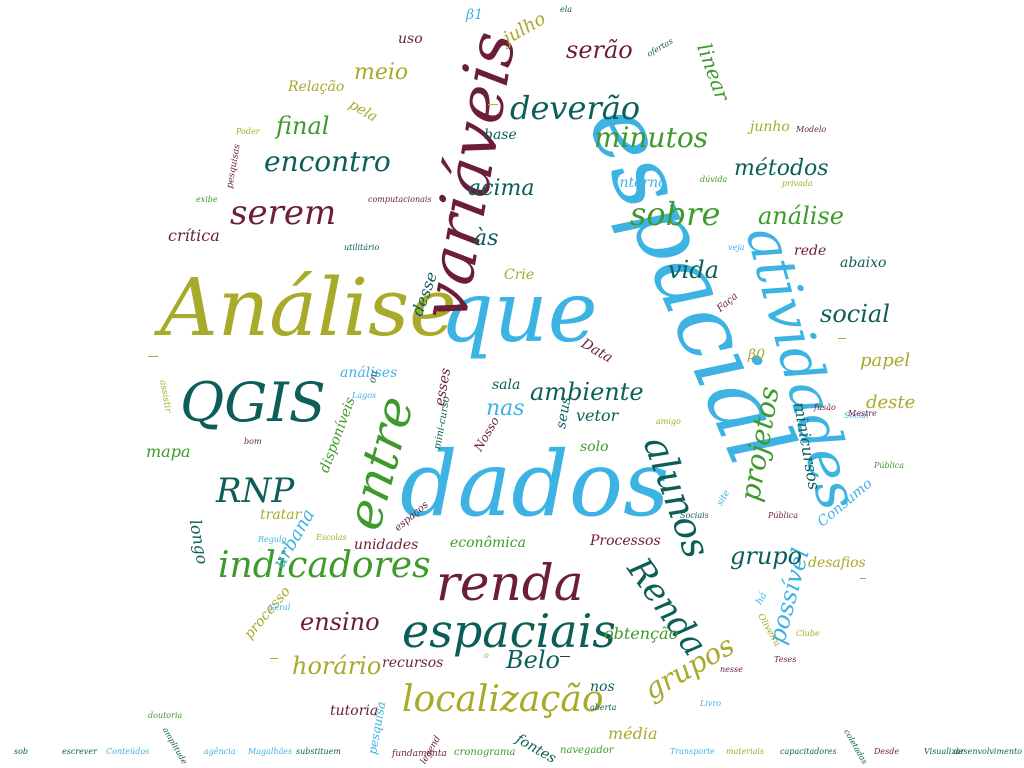  I want to click on cloud-word: Transporte, so click(692, 751).